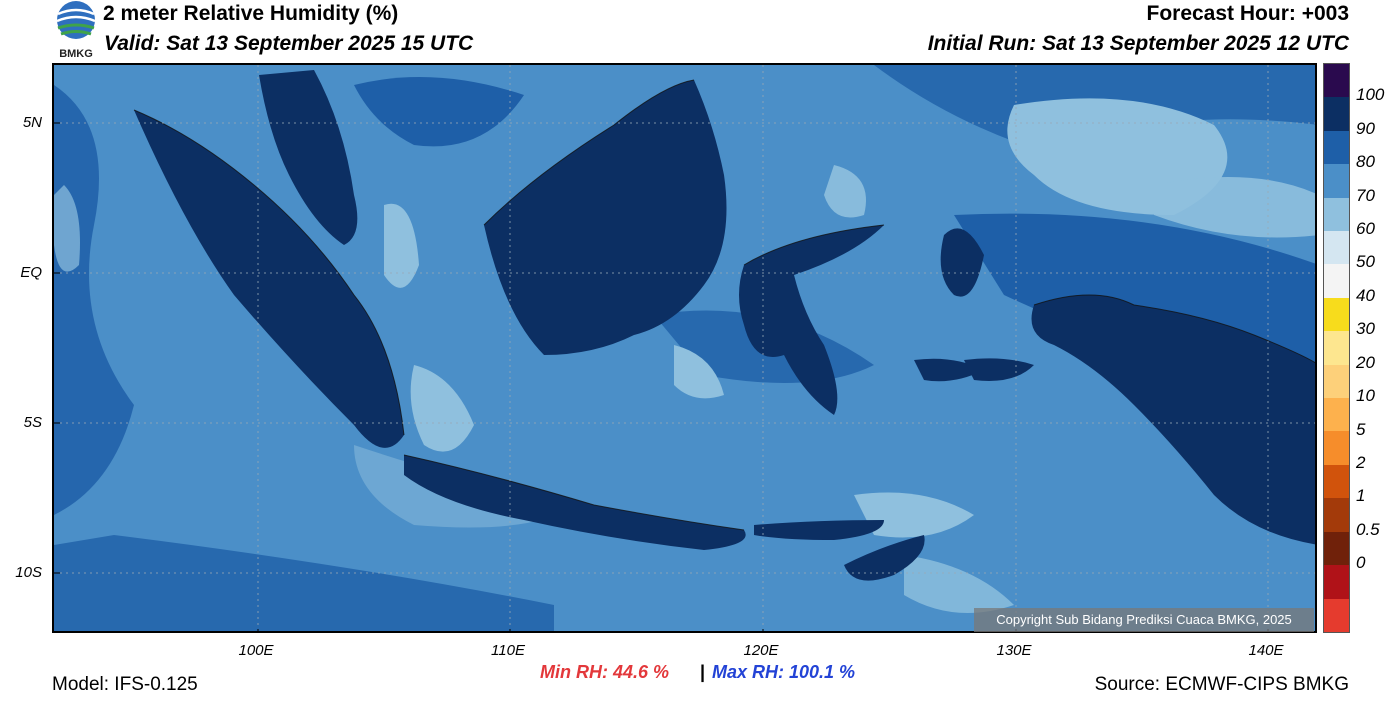 The height and width of the screenshot is (709, 1400). What do you see at coordinates (1365, 295) in the screenshot?
I see `colorbar-label: 40` at bounding box center [1365, 295].